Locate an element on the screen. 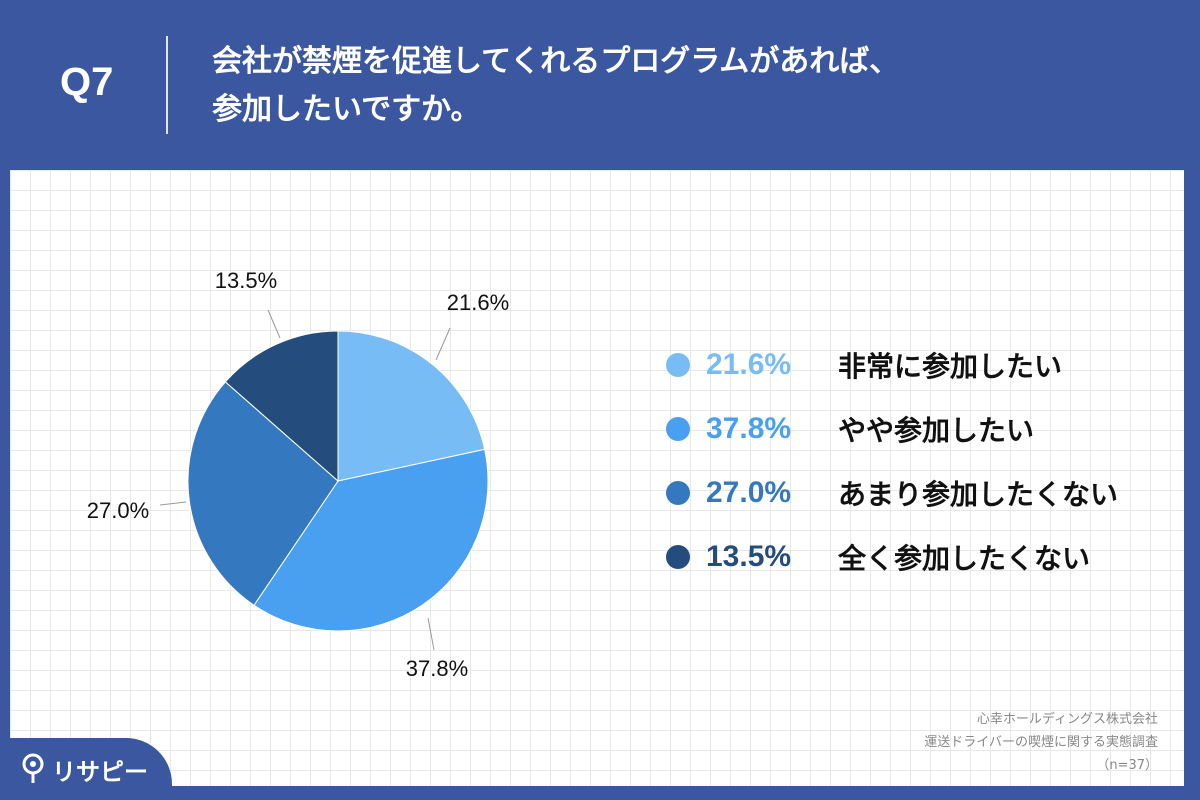  legend-item: 21.6% 非常に参加したい is located at coordinates (892, 365).